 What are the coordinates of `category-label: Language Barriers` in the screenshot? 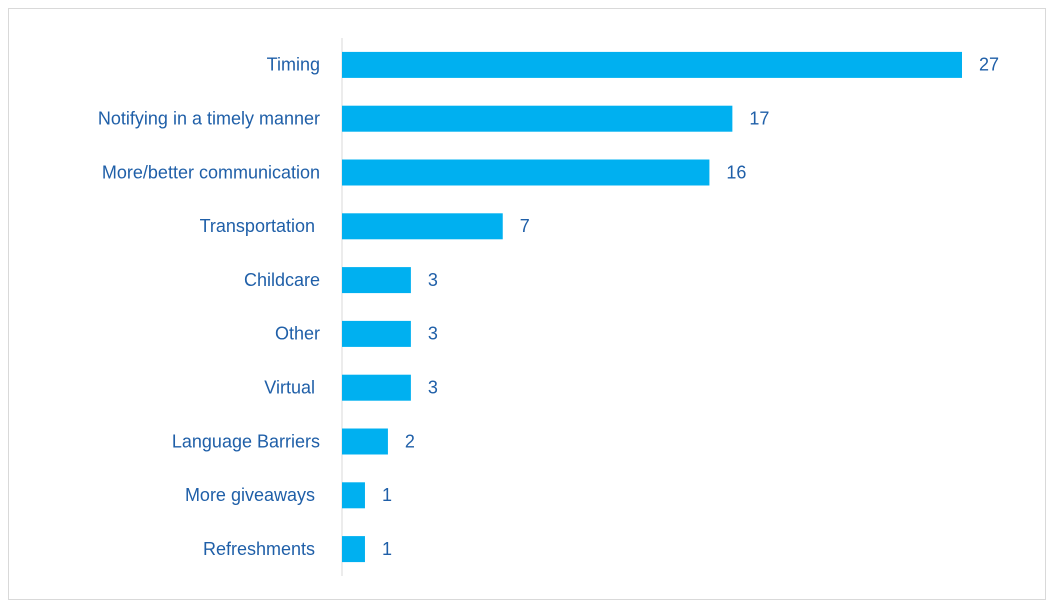 It's located at (246, 441).